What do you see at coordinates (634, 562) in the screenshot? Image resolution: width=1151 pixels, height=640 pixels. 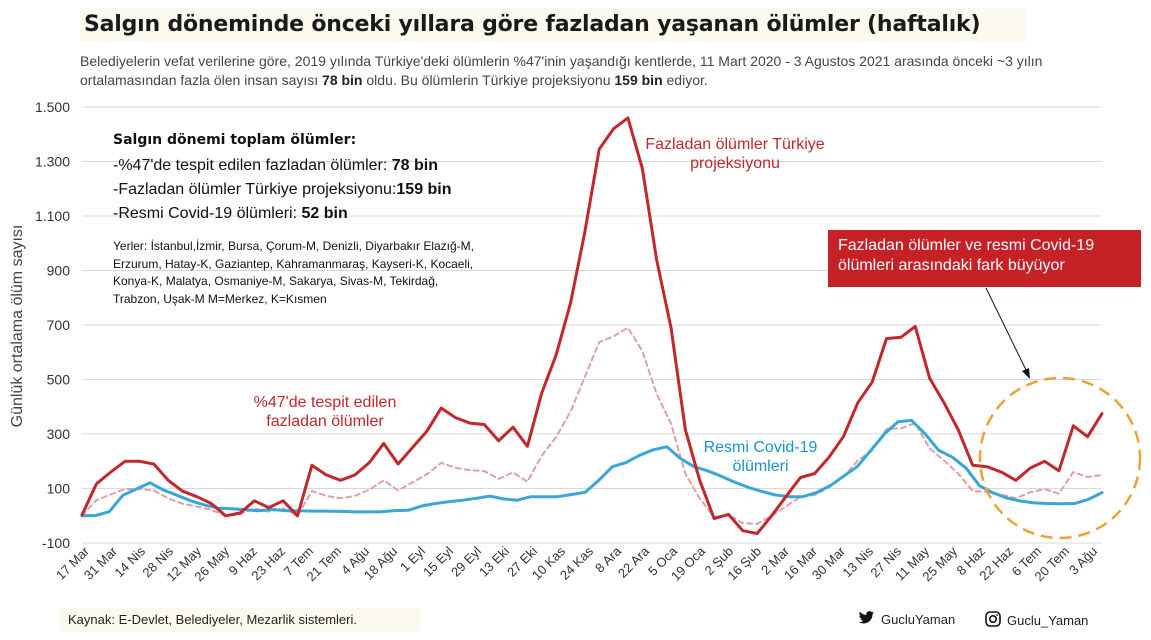 I see `x-tick-label: 22 Ara` at bounding box center [634, 562].